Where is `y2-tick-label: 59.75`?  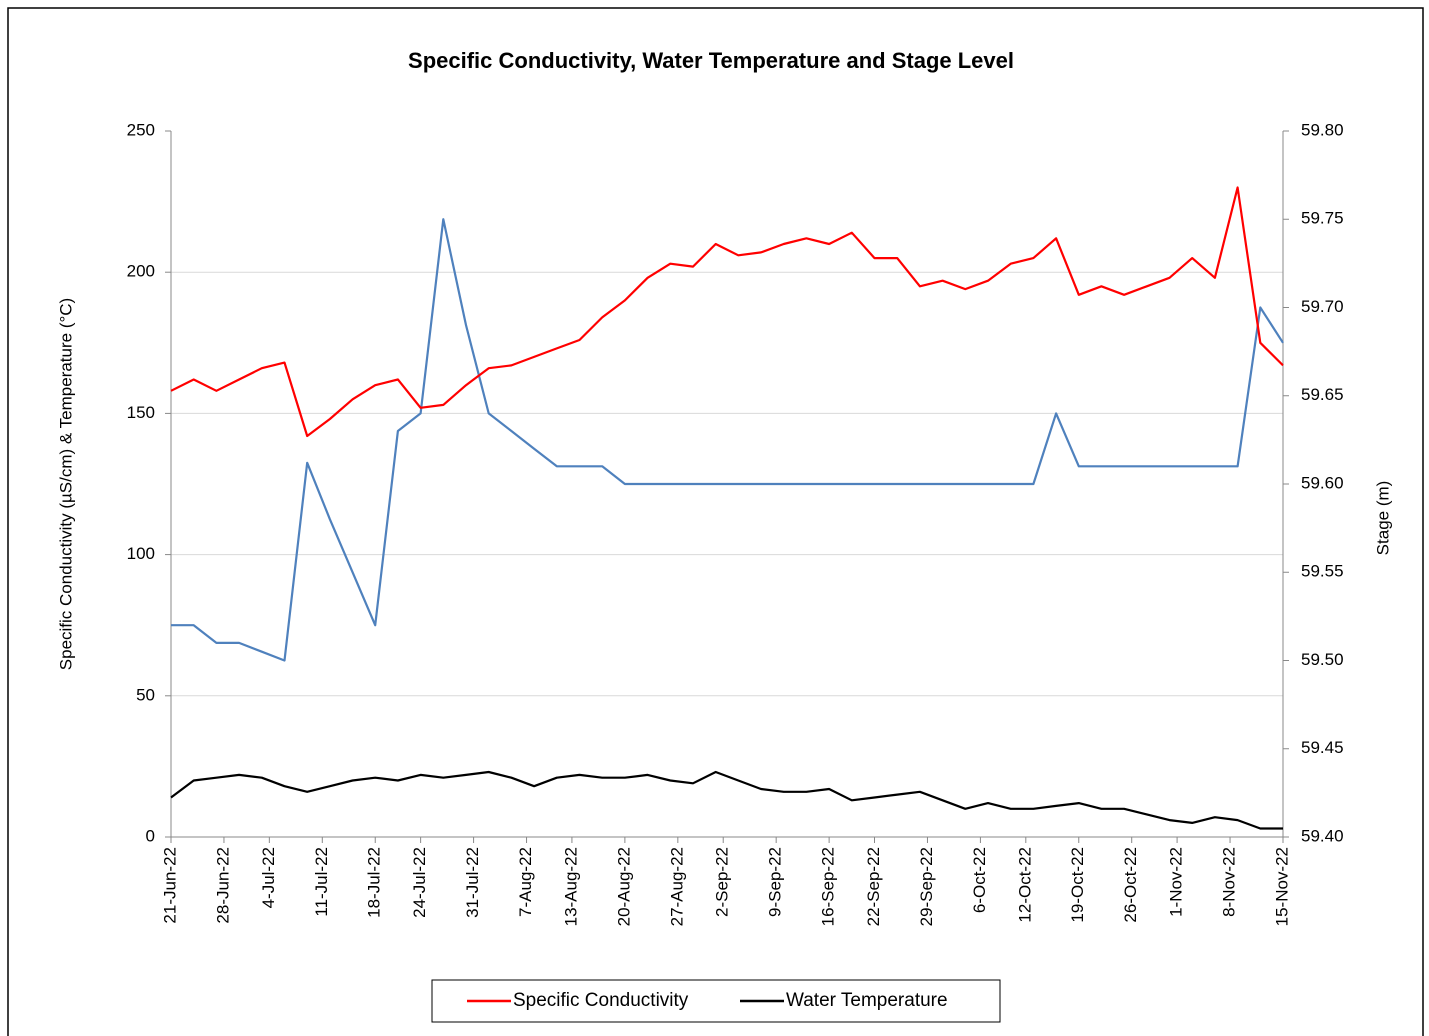 y2-tick-label: 59.75 is located at coordinates (1322, 218).